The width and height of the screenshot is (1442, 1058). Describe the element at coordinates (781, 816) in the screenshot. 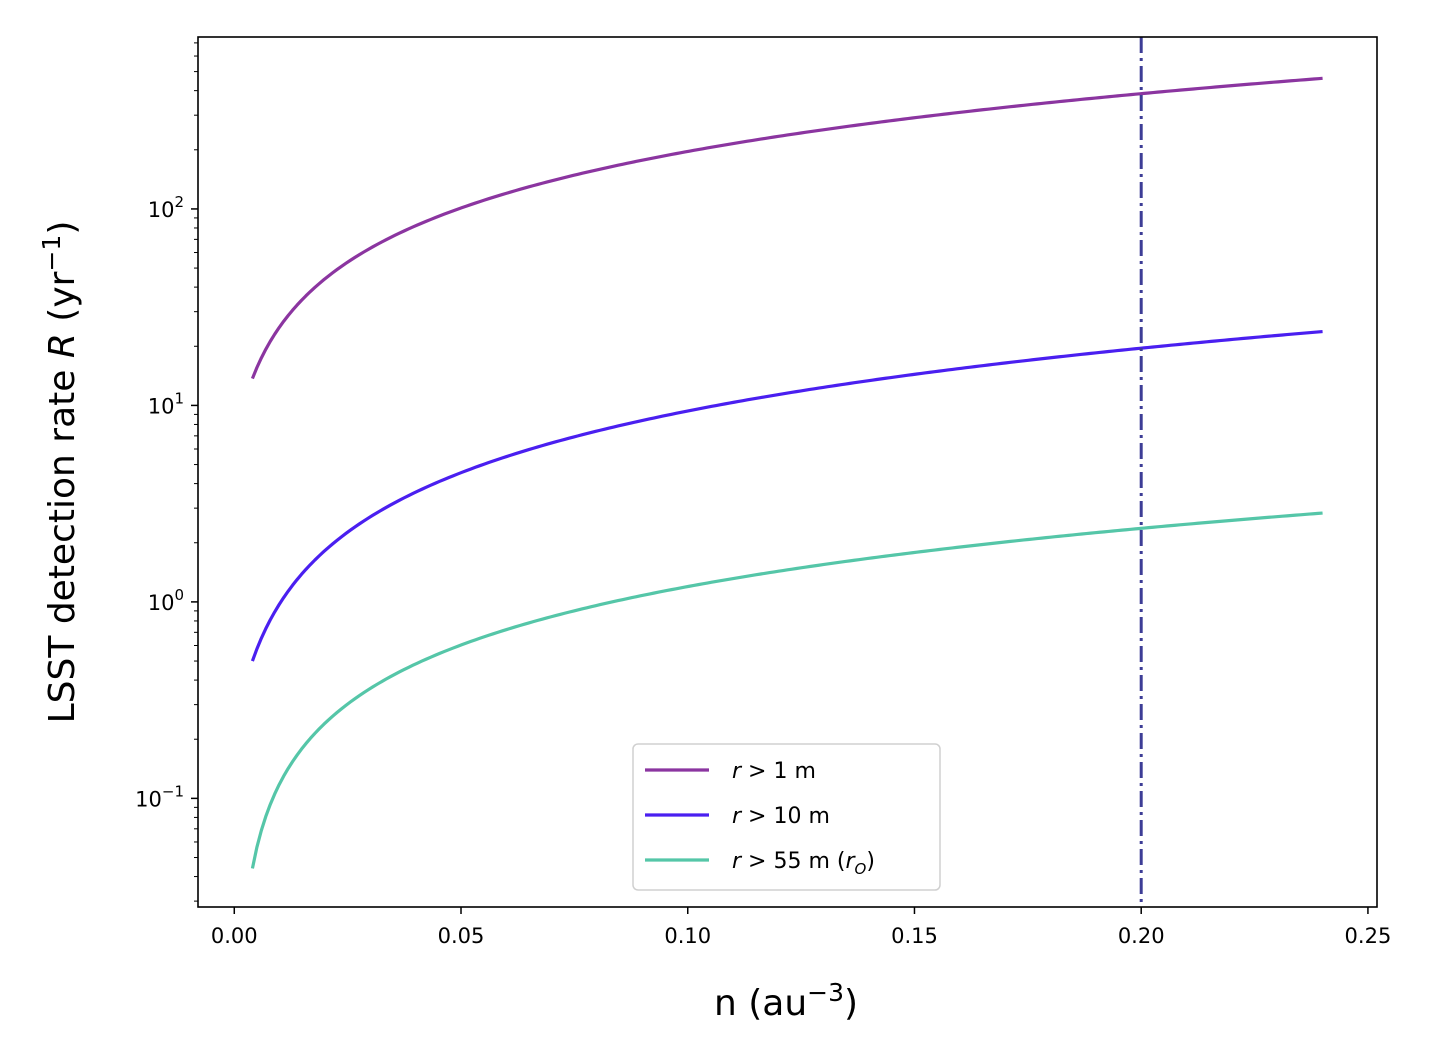

I see `legend-label-2: r > 10 m` at that location.